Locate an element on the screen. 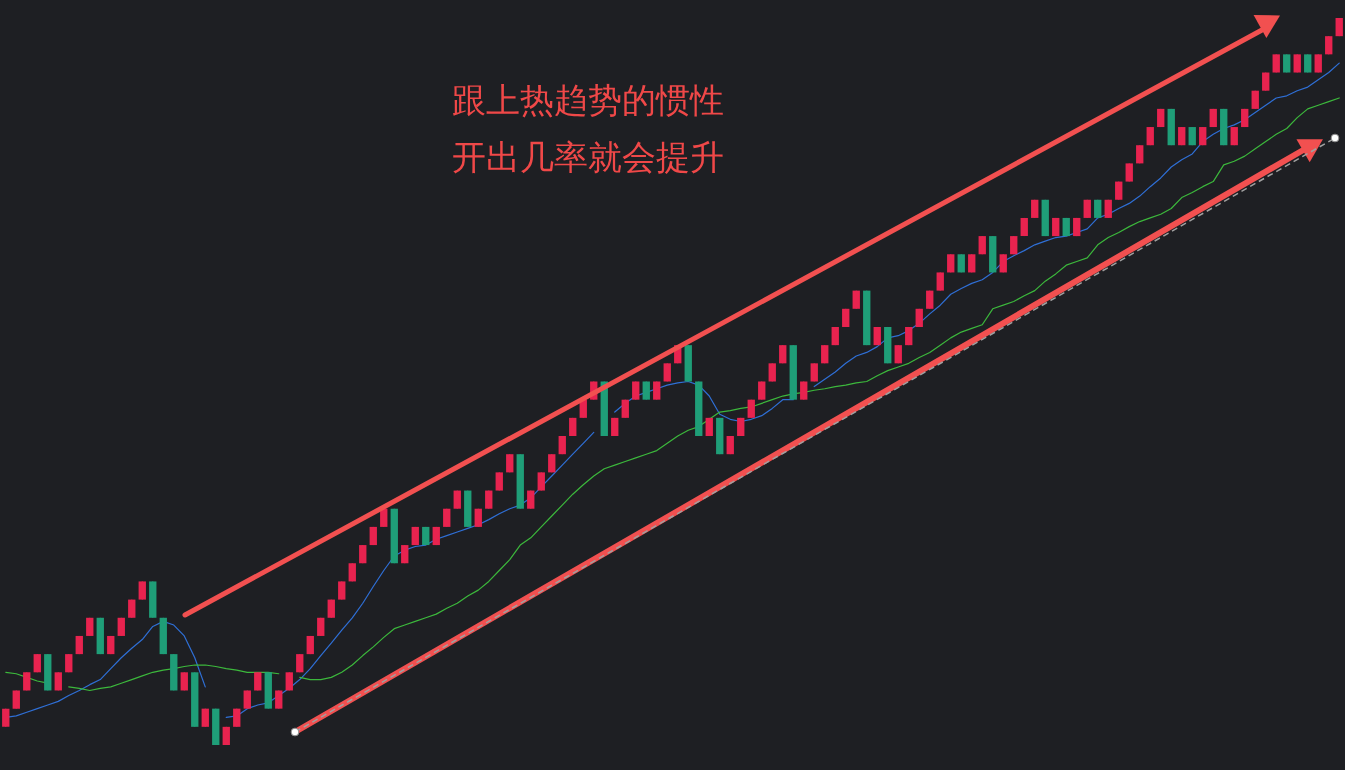  annotation: 开出几率就会提升 is located at coordinates (588, 157).